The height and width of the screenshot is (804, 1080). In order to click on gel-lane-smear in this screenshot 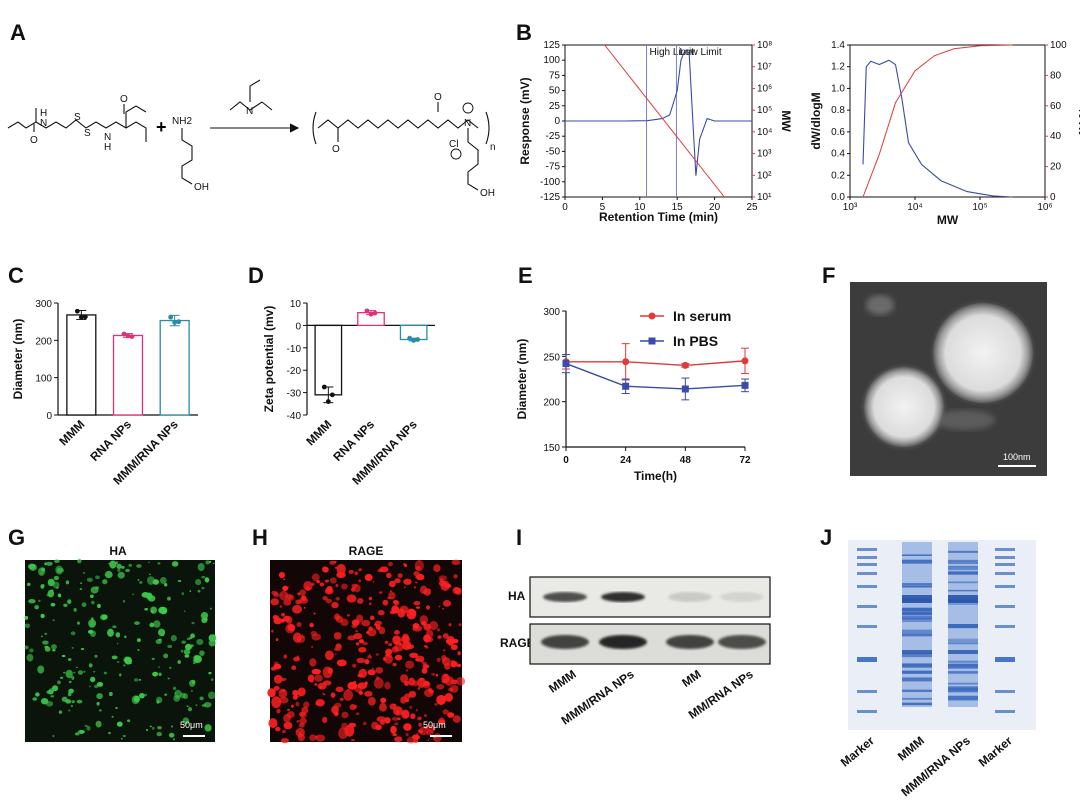, I will do `click(917, 624)`.